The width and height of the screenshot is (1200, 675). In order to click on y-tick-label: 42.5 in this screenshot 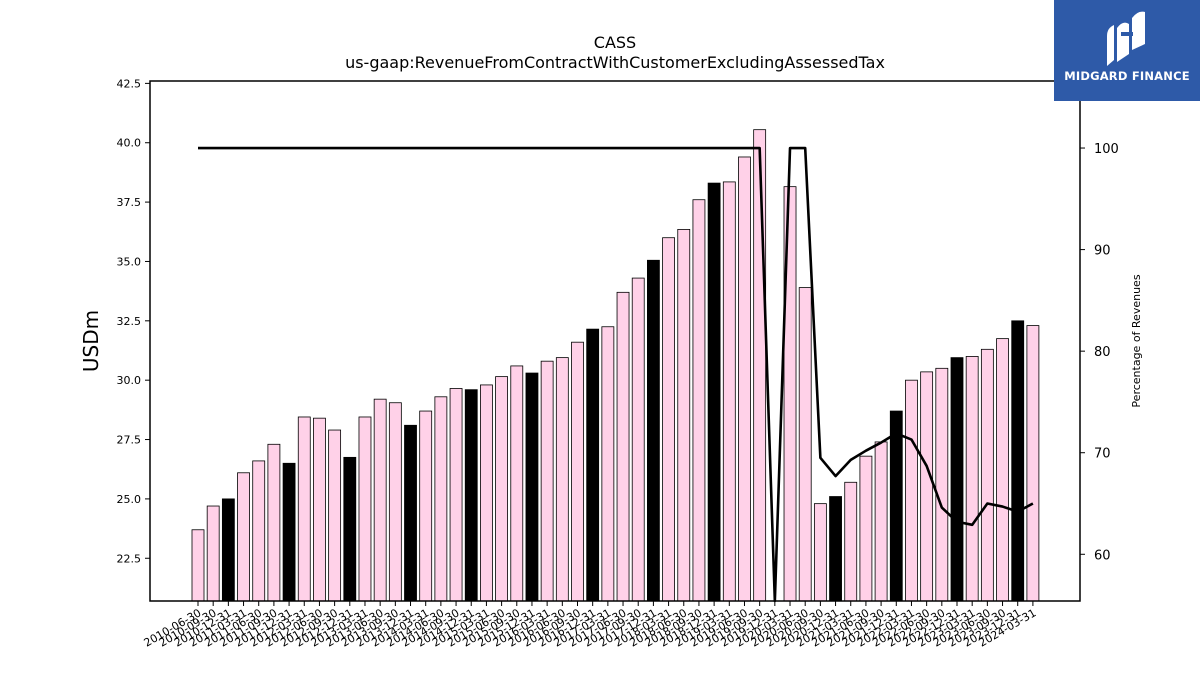, I will do `click(129, 83)`.